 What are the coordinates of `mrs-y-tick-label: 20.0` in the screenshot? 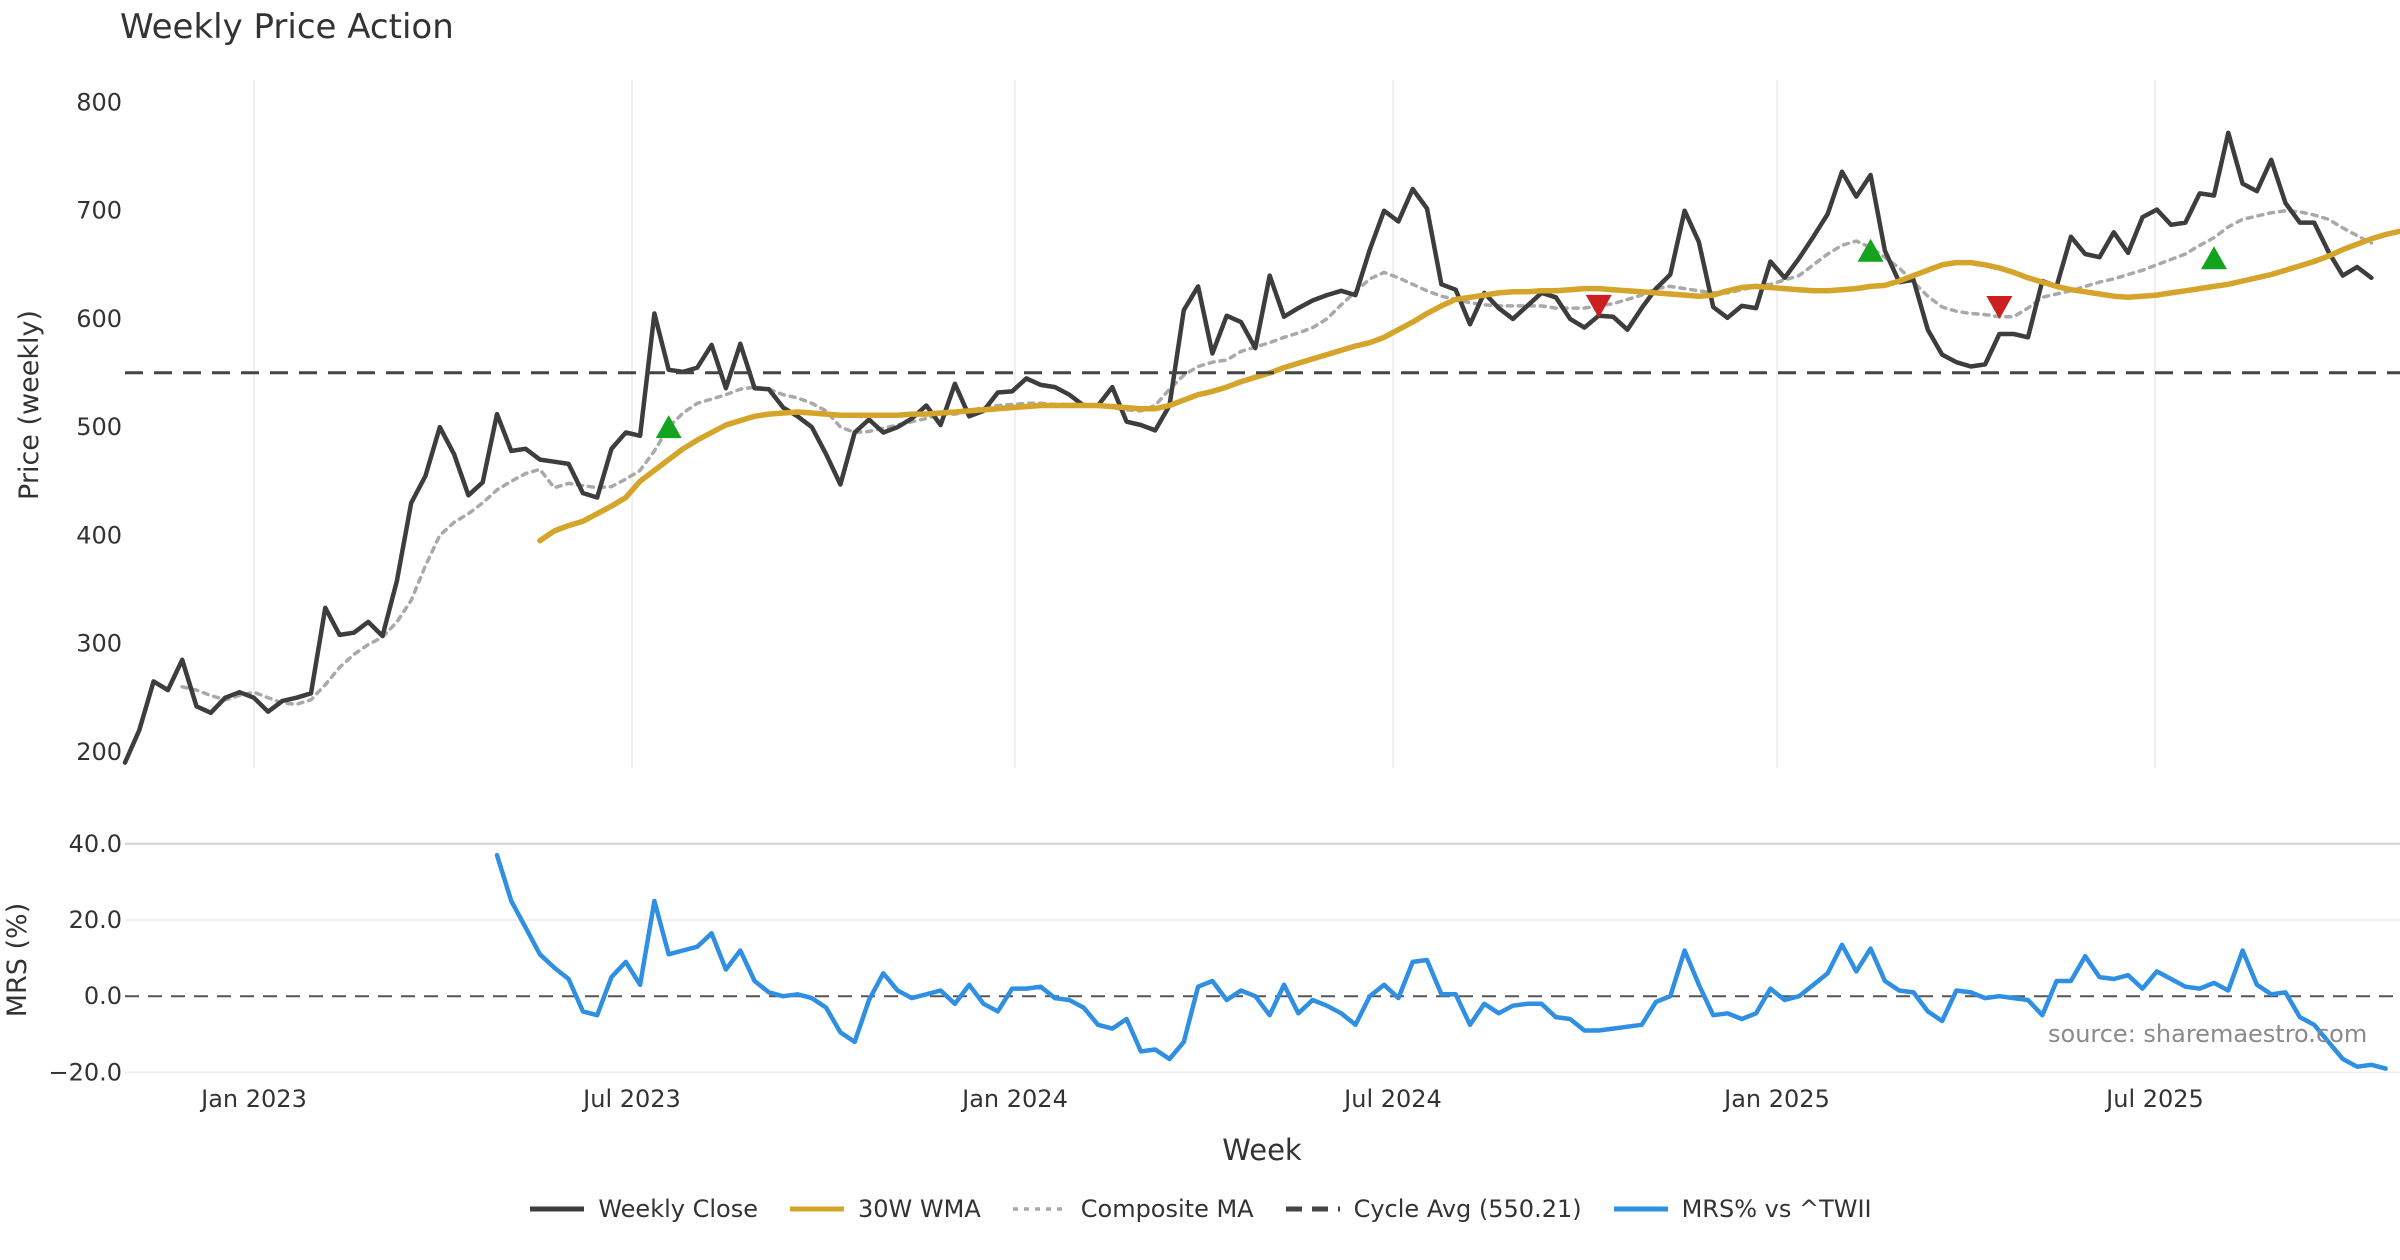 It's located at (95, 920).